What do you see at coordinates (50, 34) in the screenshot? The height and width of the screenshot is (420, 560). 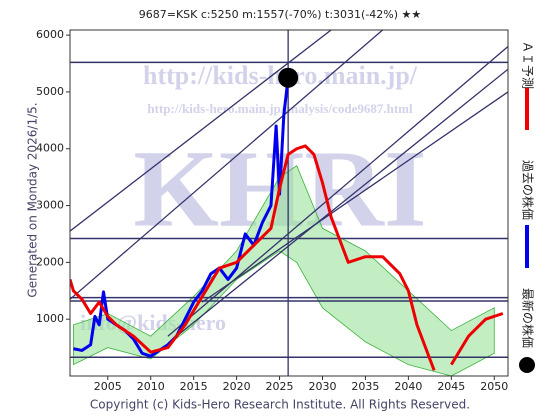 I see `y-tick-label: 6000` at bounding box center [50, 34].